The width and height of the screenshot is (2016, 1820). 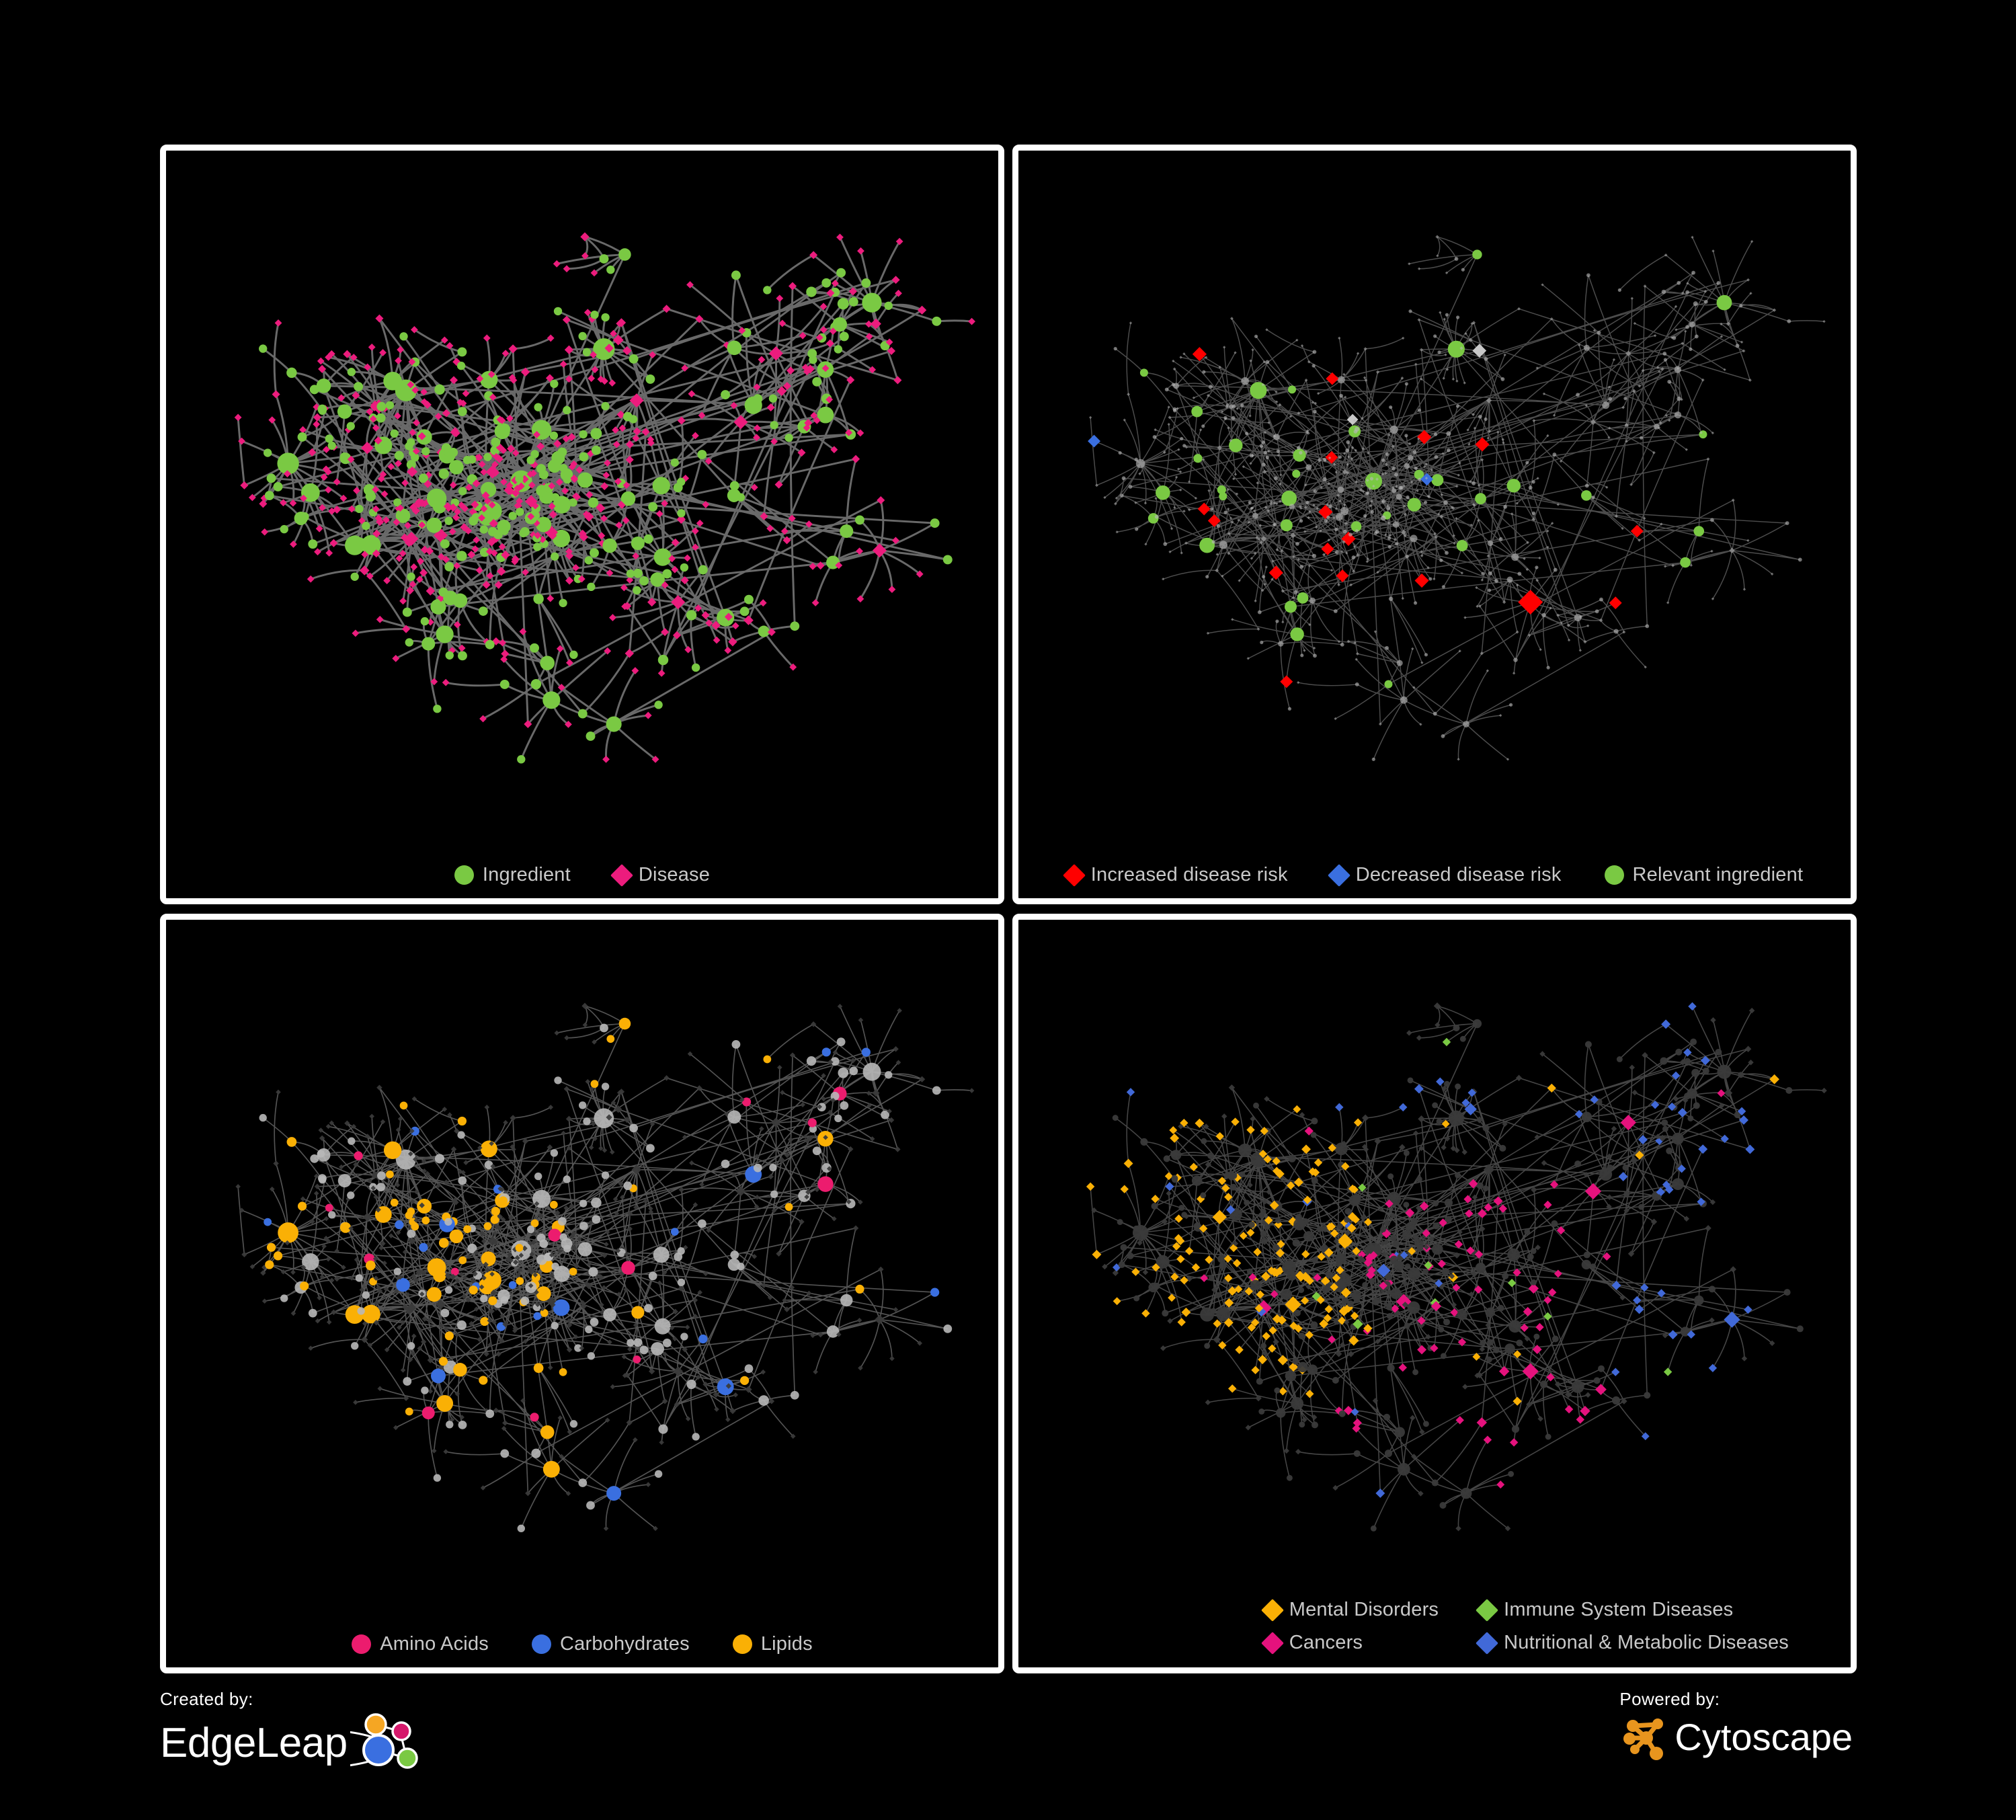 I want to click on legend-ingredient-disease: Ingredient Disease, so click(x=582, y=875).